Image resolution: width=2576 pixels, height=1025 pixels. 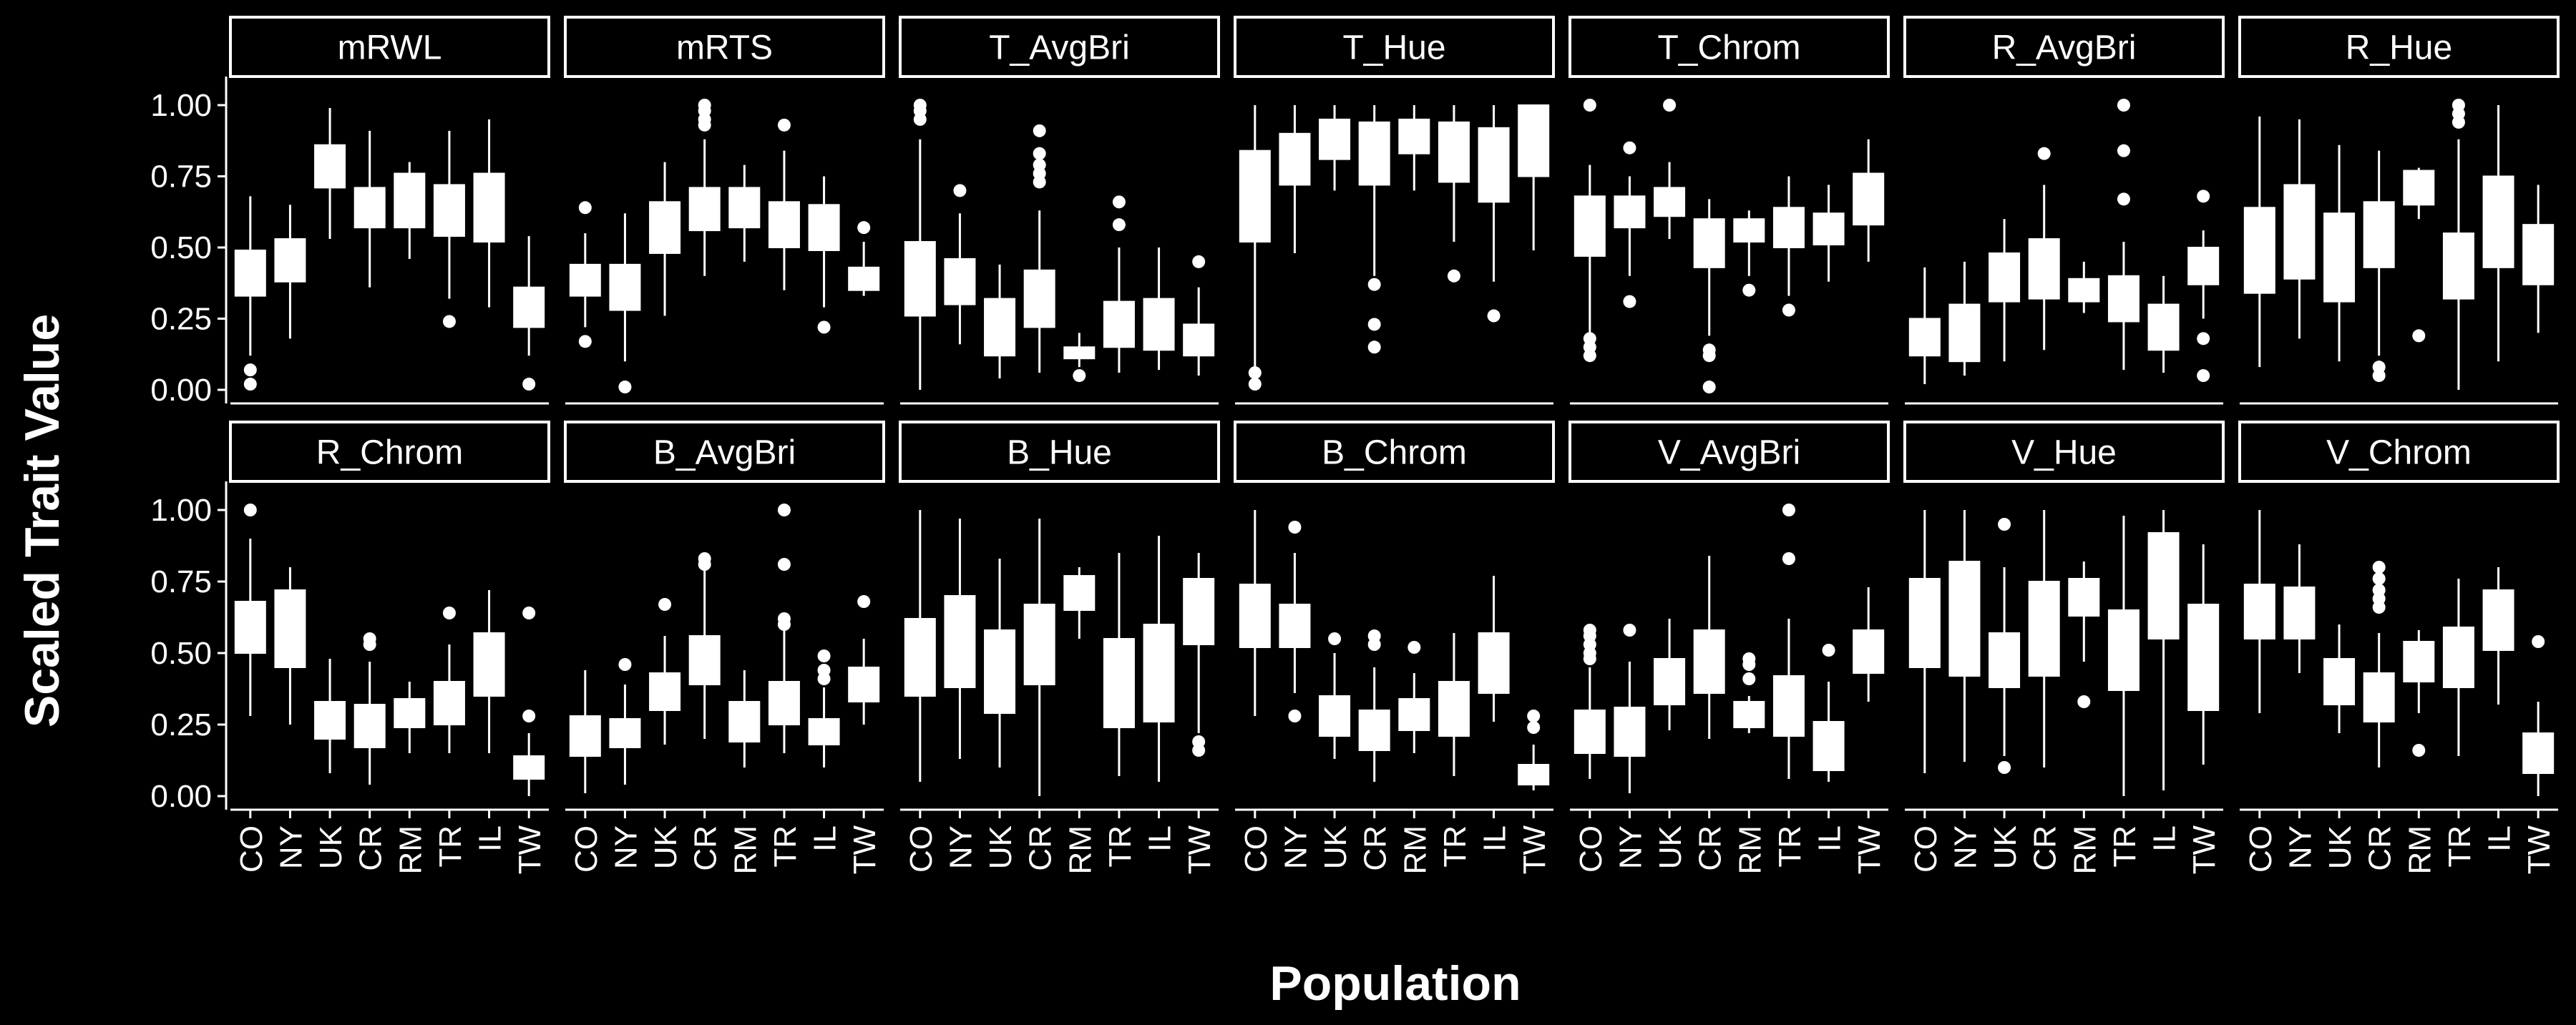 I want to click on panel: B_Chrom CO NY UK CR RM TR IL TW, so click(x=1394, y=647).